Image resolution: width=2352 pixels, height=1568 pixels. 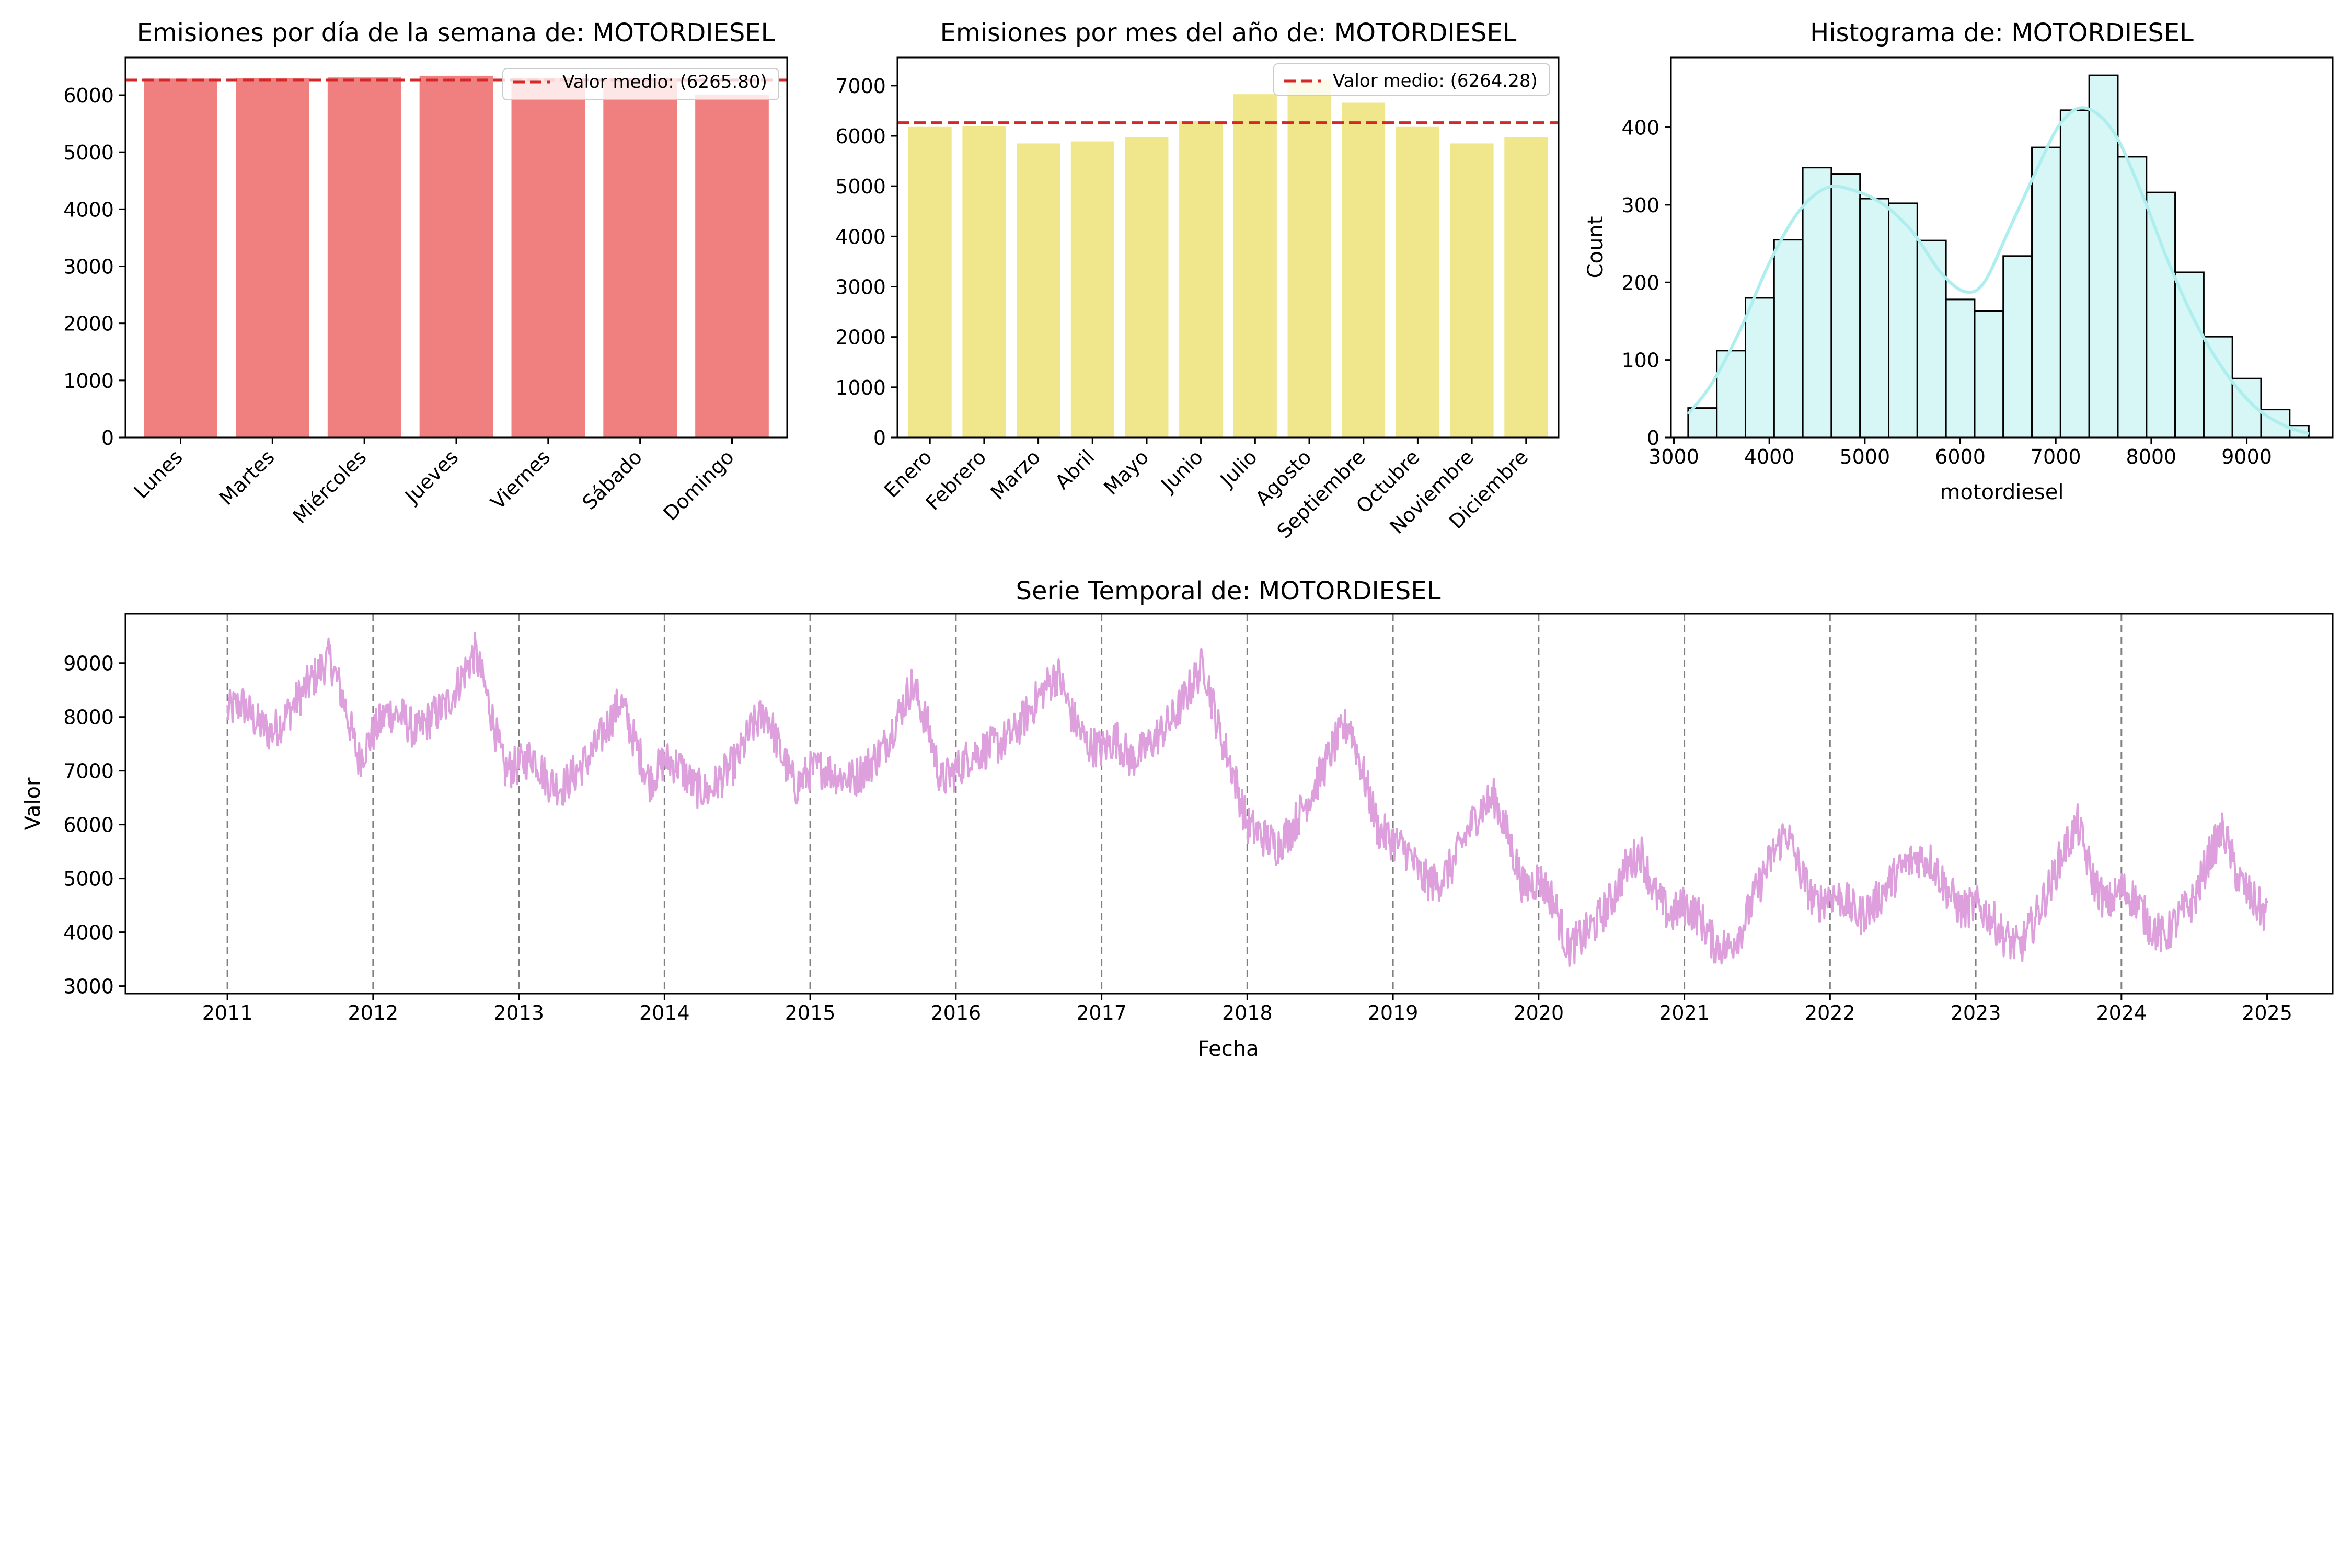 What do you see at coordinates (2002, 33) in the screenshot?
I see `histogram-title: Histograma de: MOTORDIESEL` at bounding box center [2002, 33].